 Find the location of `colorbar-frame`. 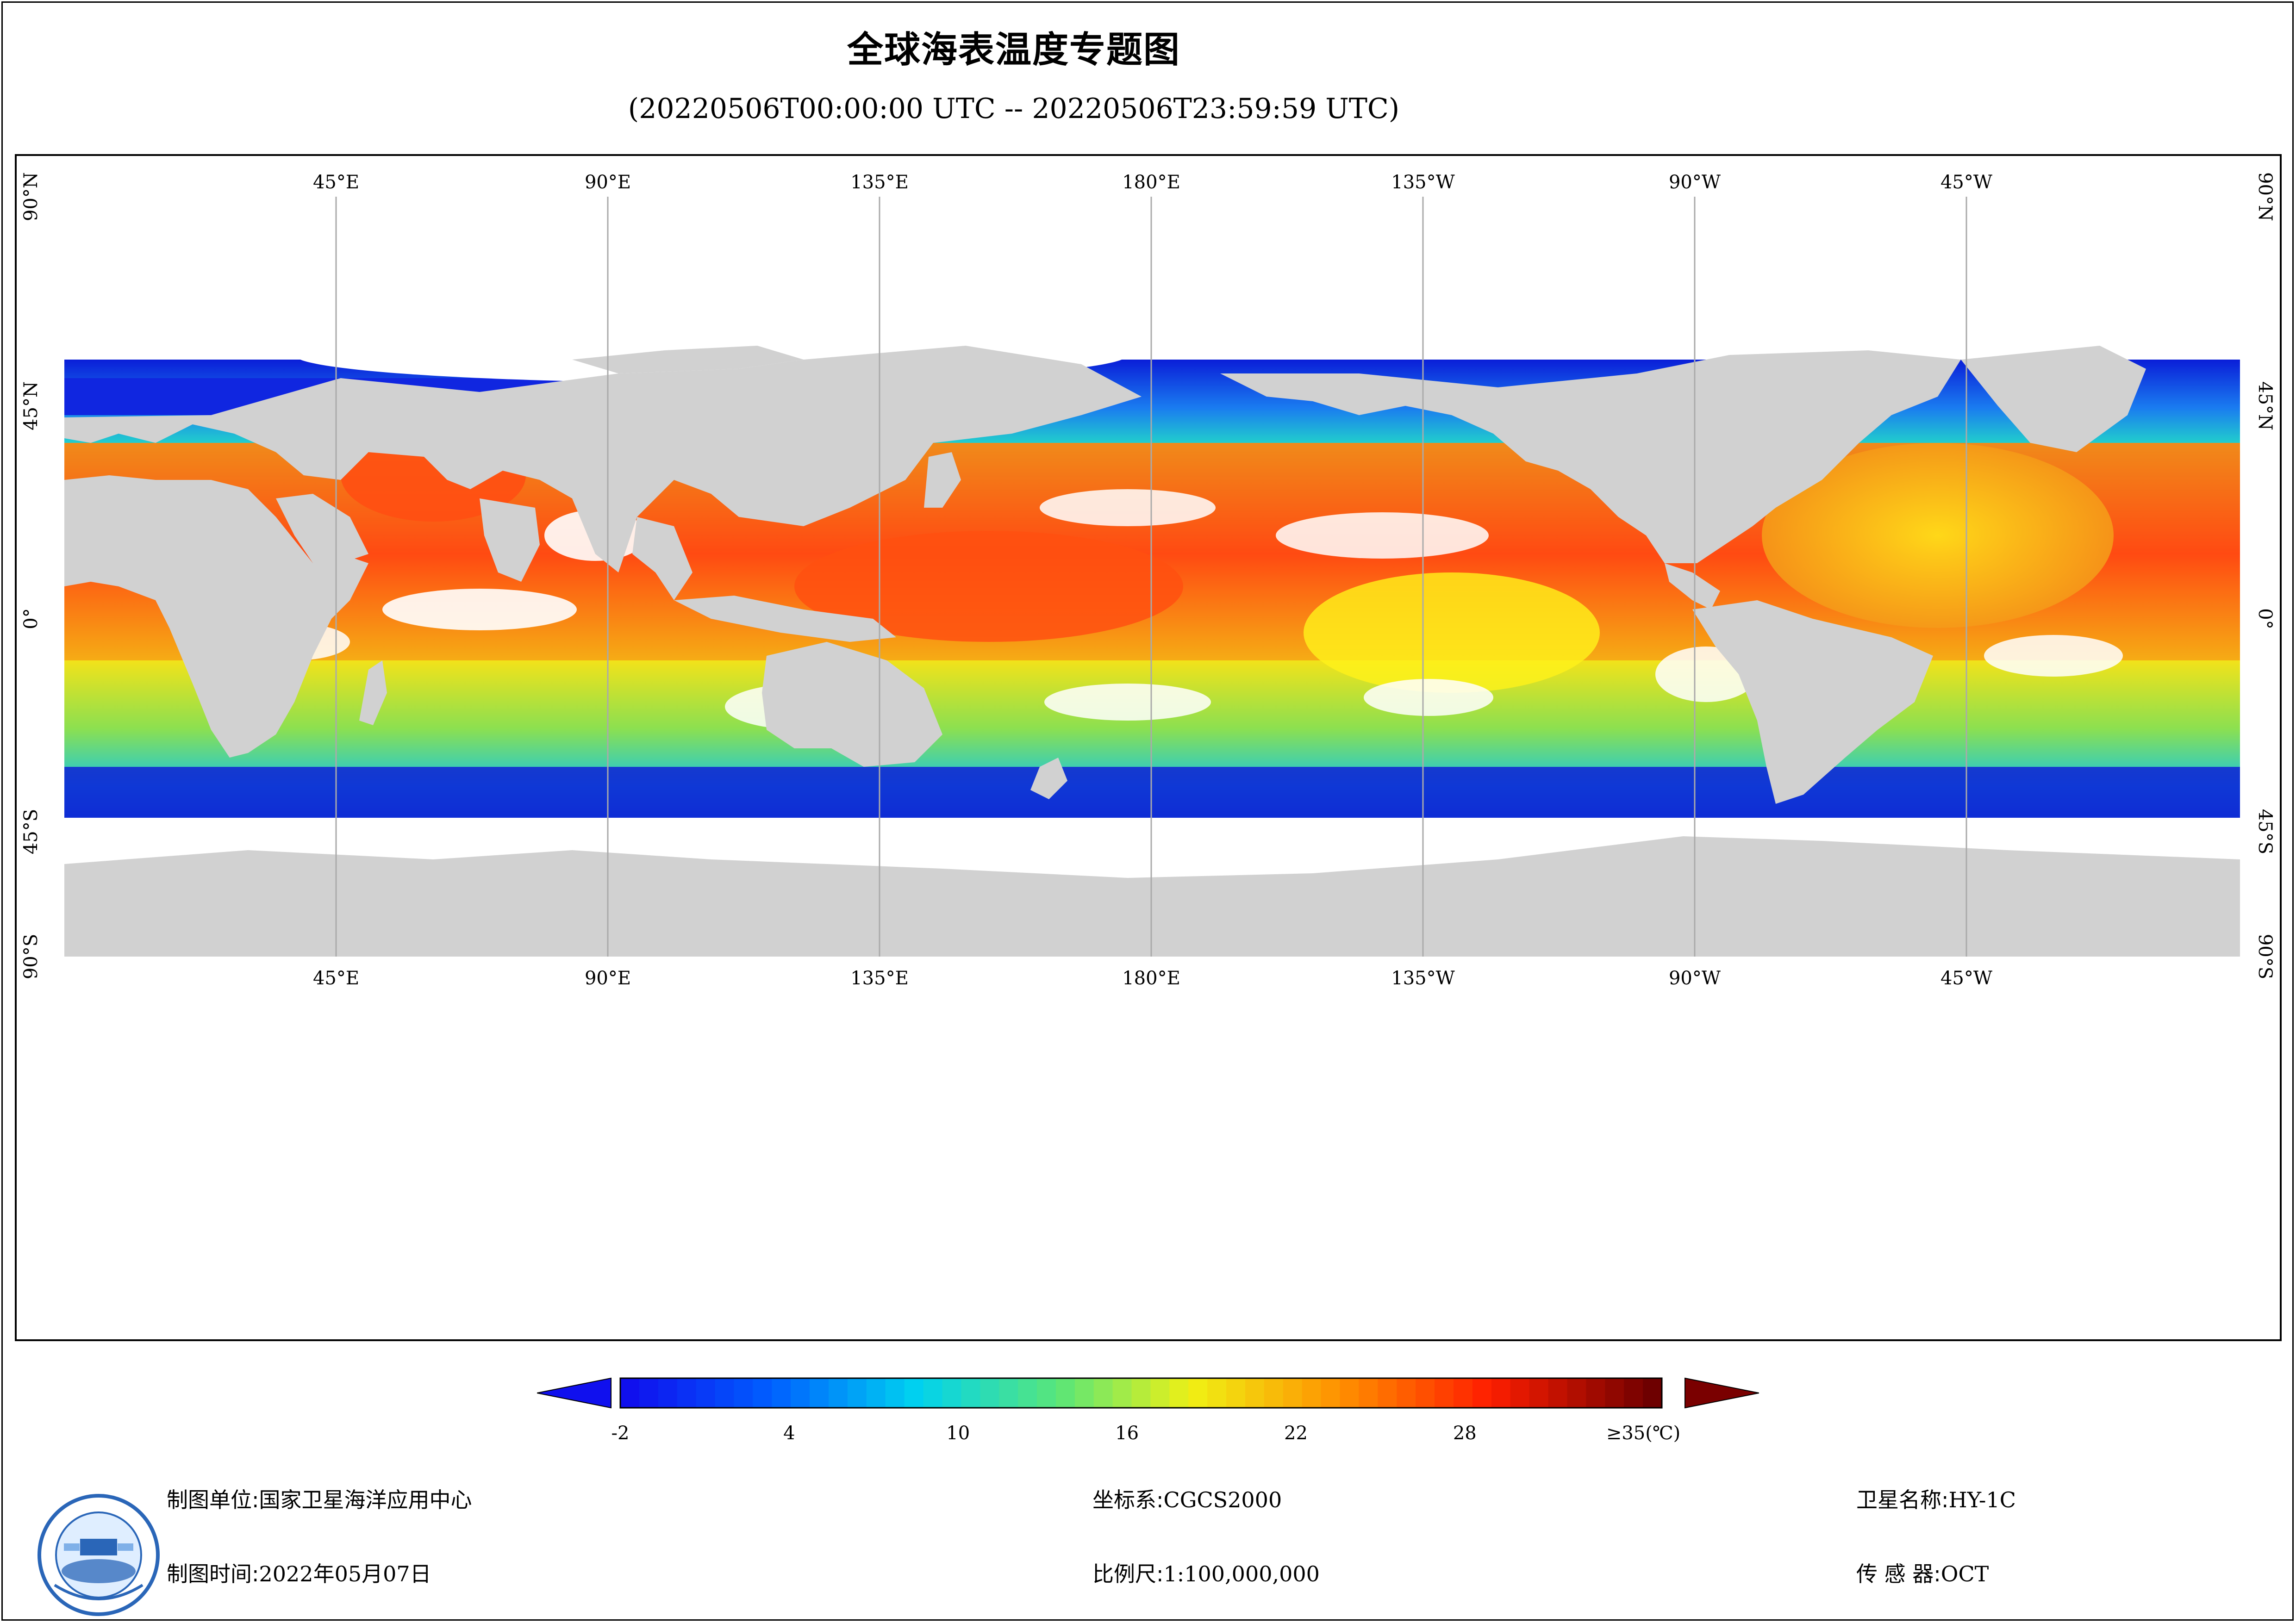

colorbar-frame is located at coordinates (1141, 1393).